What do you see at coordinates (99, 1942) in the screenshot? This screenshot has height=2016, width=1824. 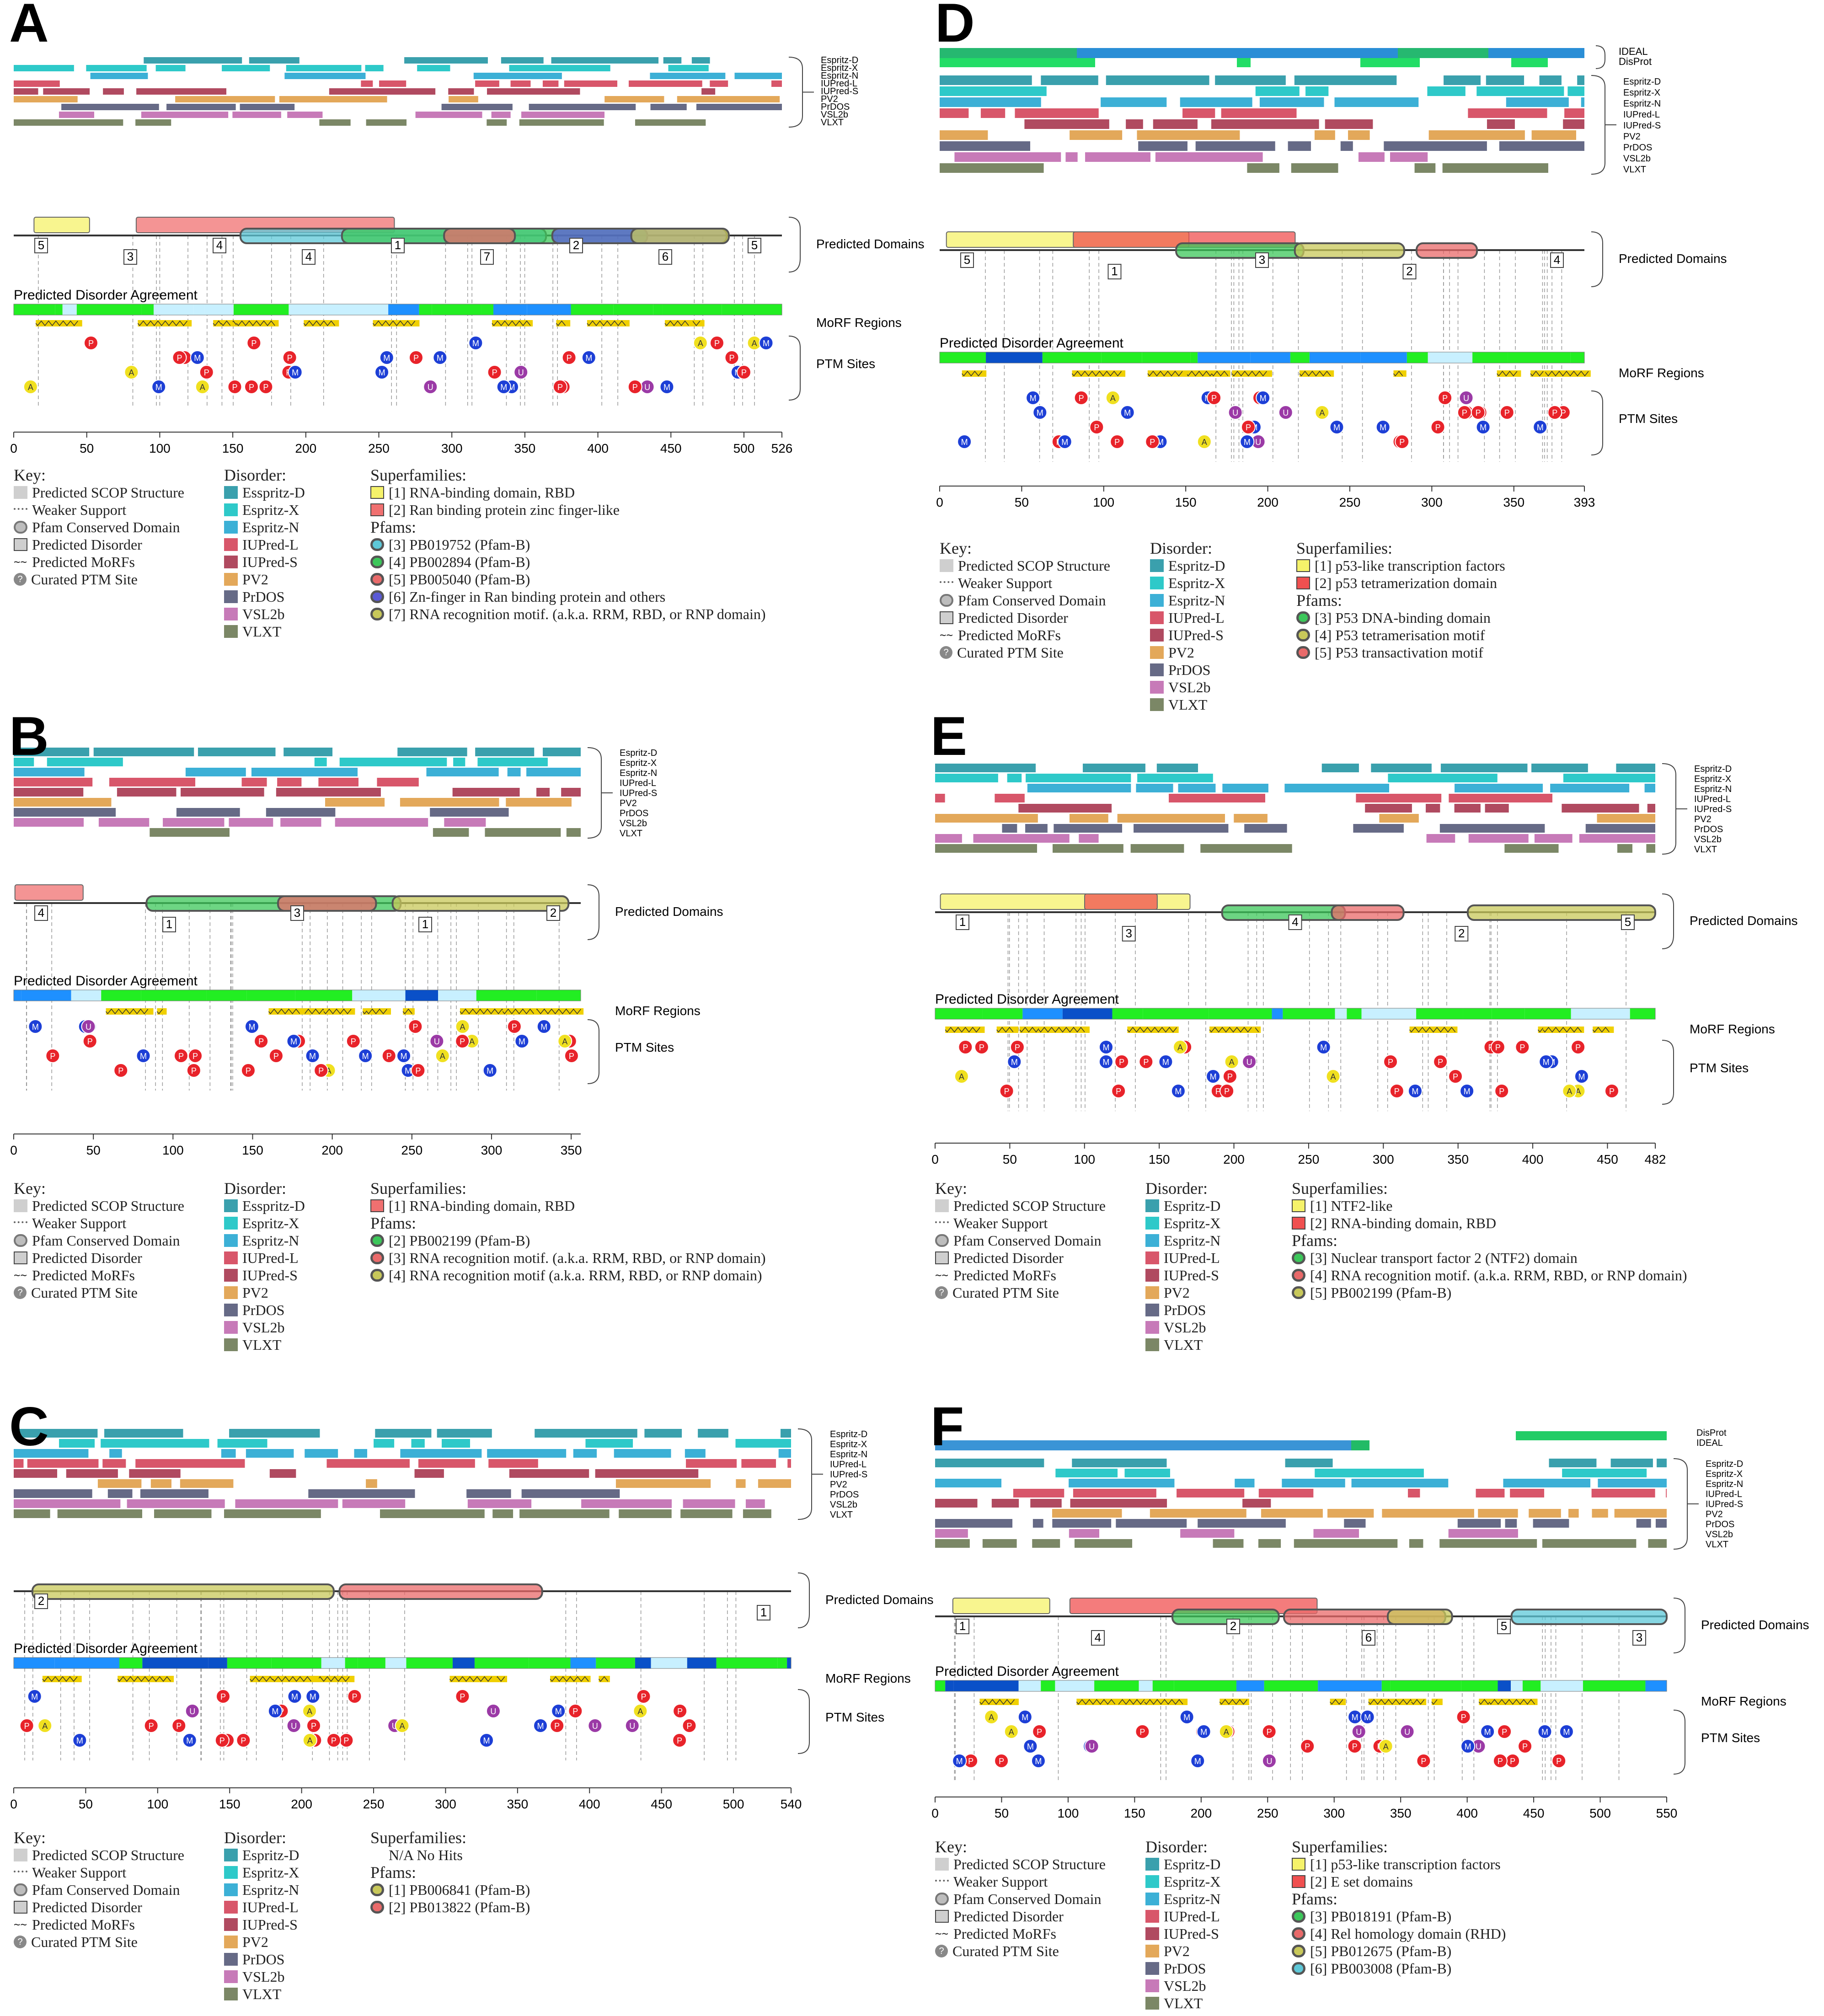 I see `key-item: ? Curated PTM Site` at bounding box center [99, 1942].